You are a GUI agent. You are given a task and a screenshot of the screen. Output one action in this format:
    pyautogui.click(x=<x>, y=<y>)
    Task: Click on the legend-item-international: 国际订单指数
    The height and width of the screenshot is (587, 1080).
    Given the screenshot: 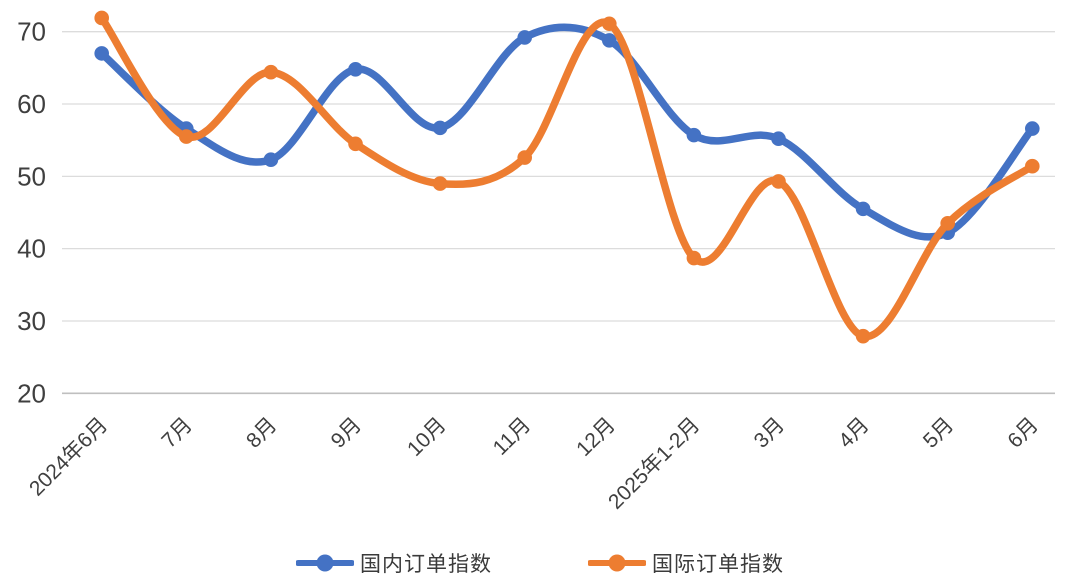 What is the action you would take?
    pyautogui.click(x=686, y=563)
    